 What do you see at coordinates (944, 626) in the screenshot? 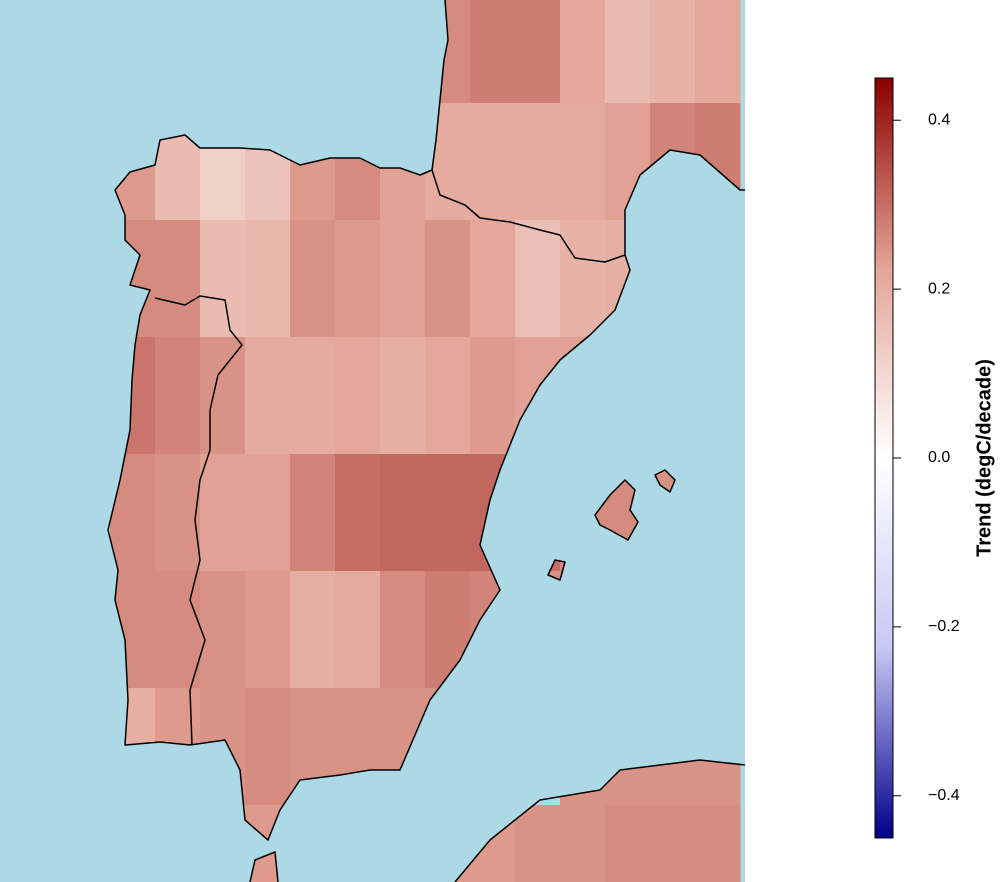
I see `colorbar-tick-label: −0.2` at bounding box center [944, 626].